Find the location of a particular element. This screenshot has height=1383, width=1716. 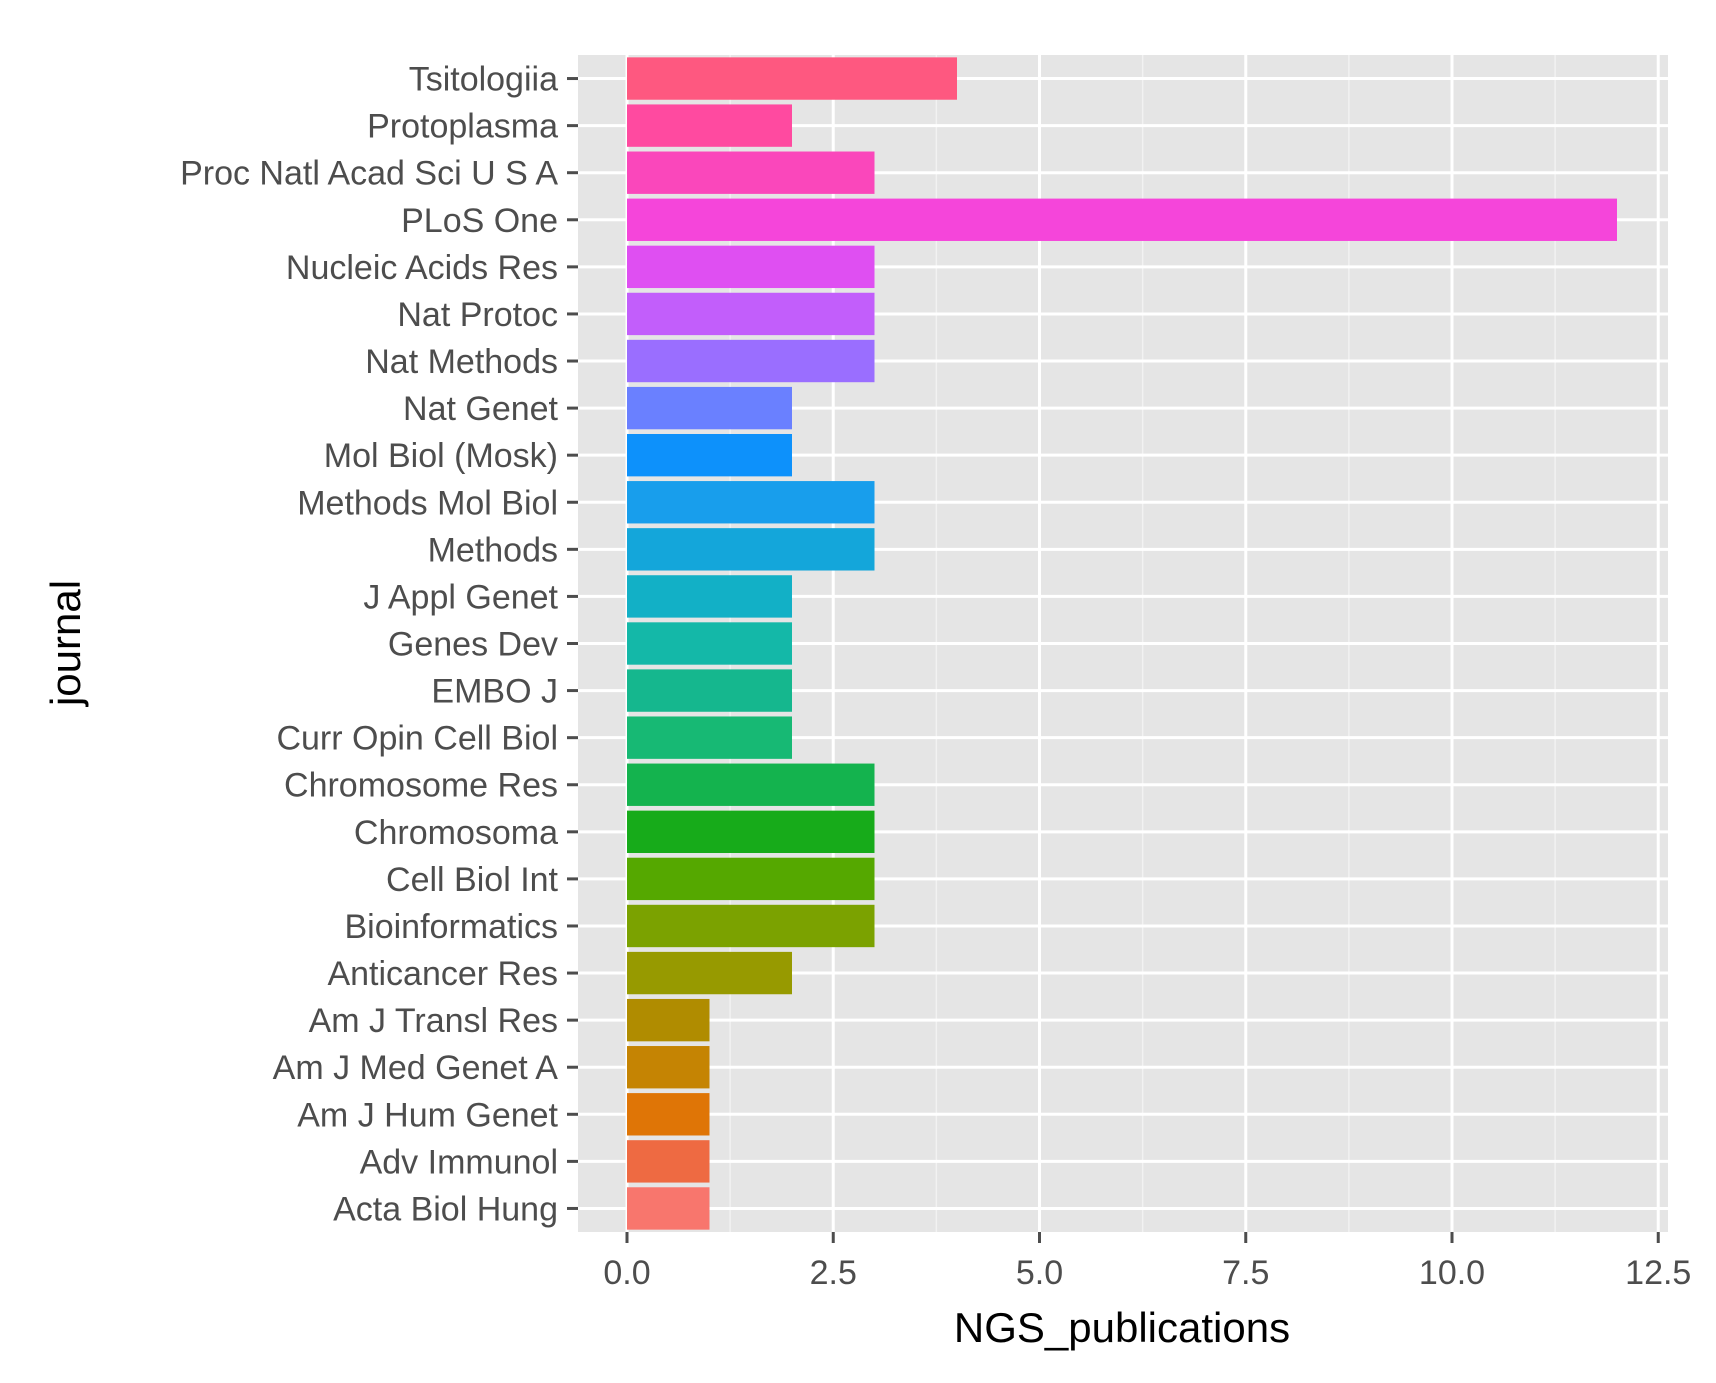

y-tick-label: Adv Immunol is located at coordinates (459, 1162).